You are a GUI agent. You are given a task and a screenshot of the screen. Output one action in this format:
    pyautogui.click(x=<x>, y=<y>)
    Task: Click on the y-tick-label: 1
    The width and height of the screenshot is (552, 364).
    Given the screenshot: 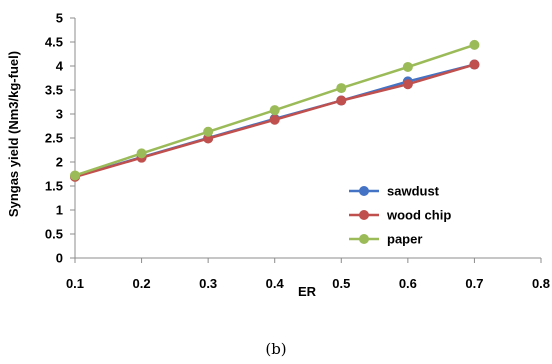 What is the action you would take?
    pyautogui.click(x=59, y=210)
    